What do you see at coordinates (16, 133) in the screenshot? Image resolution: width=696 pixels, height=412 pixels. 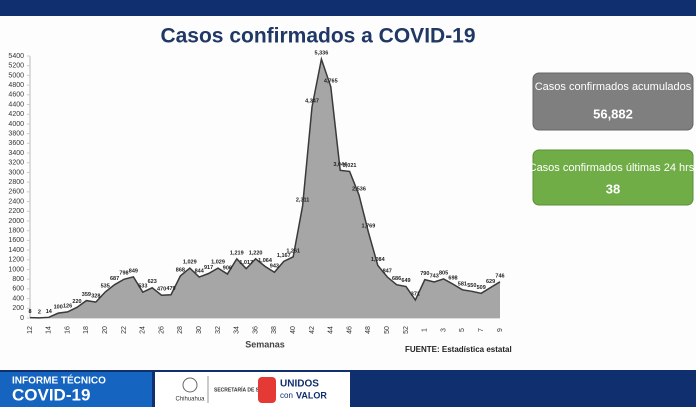 I see `y-tick-label: 3800` at bounding box center [16, 133].